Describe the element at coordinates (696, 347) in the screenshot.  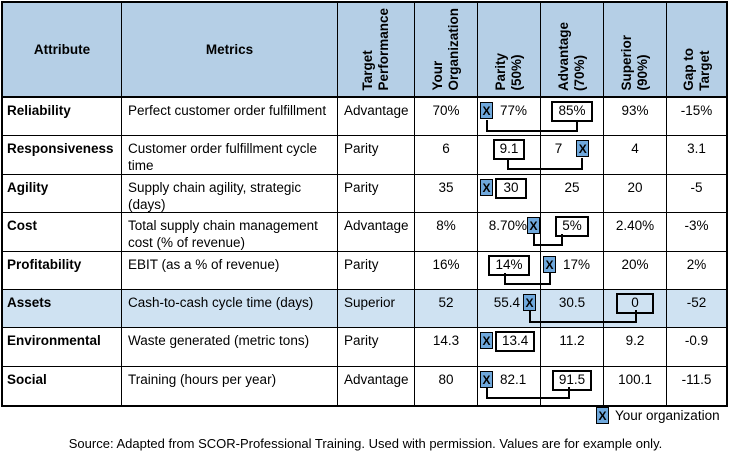
I see `gap-cell: -0.9` at that location.